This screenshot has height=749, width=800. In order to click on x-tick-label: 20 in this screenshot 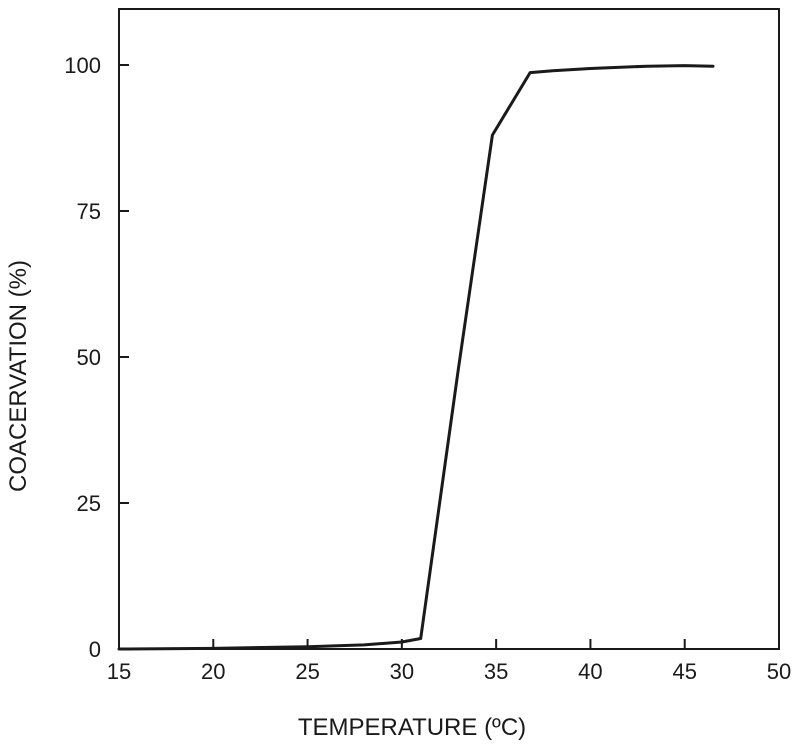, I will do `click(213, 671)`.